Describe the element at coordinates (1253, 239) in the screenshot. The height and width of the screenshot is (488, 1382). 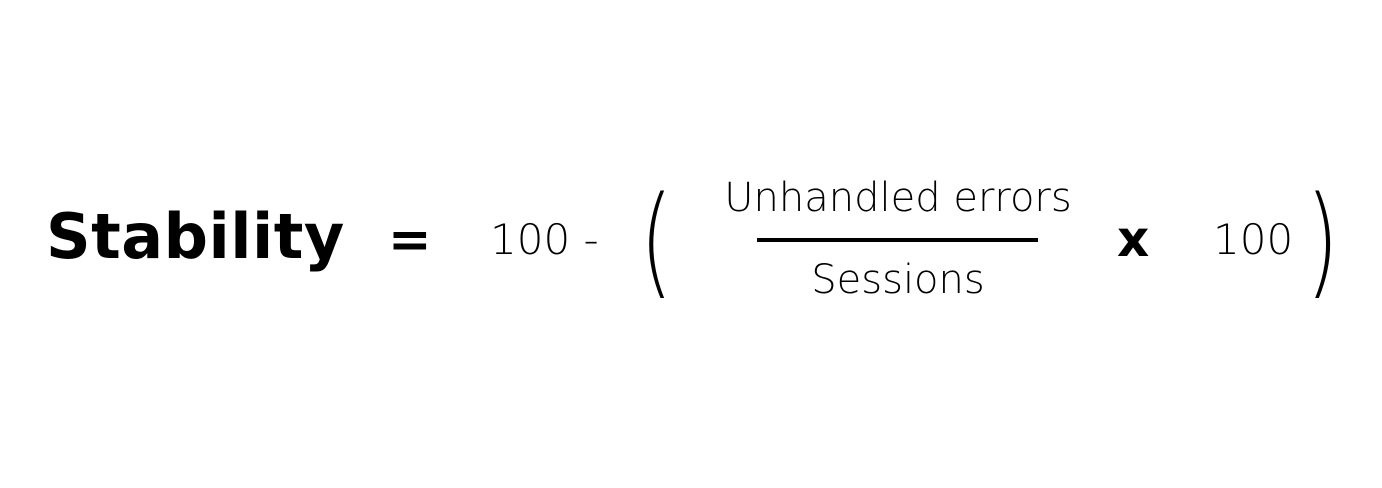
I see `multiplier-100: 100` at that location.